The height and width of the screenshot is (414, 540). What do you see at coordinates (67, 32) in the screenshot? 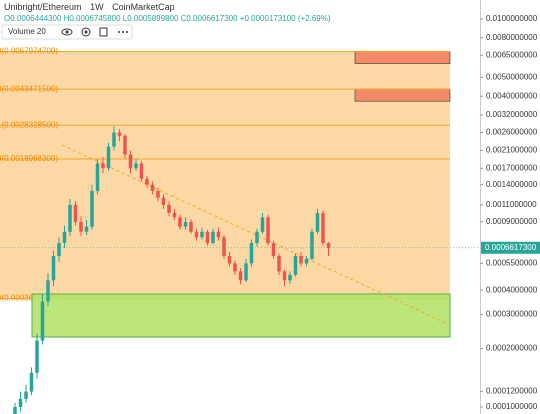
I see `eye-button` at bounding box center [67, 32].